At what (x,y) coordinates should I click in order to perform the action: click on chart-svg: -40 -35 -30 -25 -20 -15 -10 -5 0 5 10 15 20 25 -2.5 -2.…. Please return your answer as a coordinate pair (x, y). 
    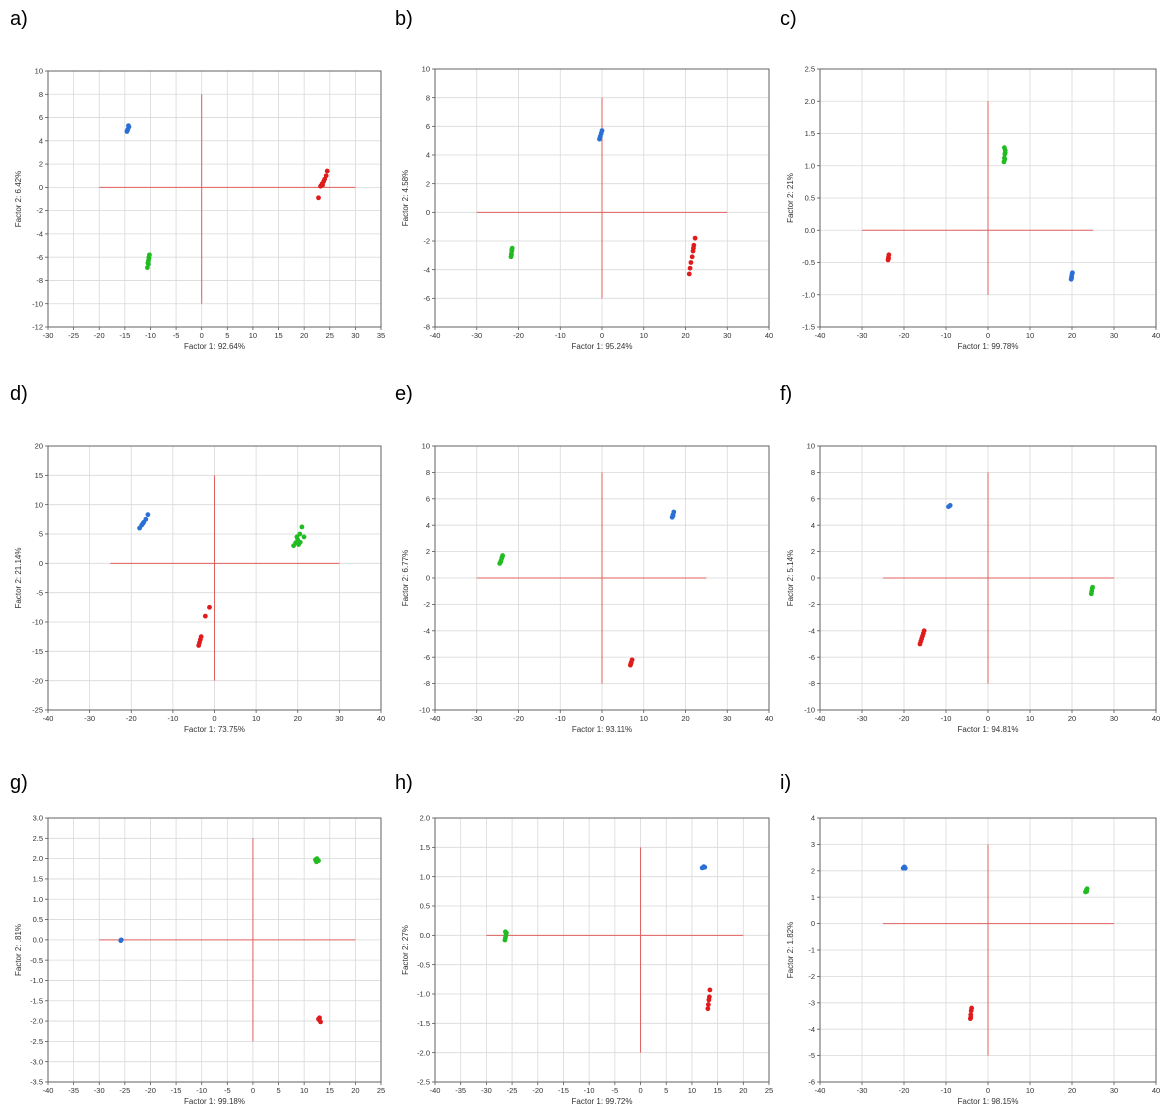
    Looking at the image, I should click on (587, 960).